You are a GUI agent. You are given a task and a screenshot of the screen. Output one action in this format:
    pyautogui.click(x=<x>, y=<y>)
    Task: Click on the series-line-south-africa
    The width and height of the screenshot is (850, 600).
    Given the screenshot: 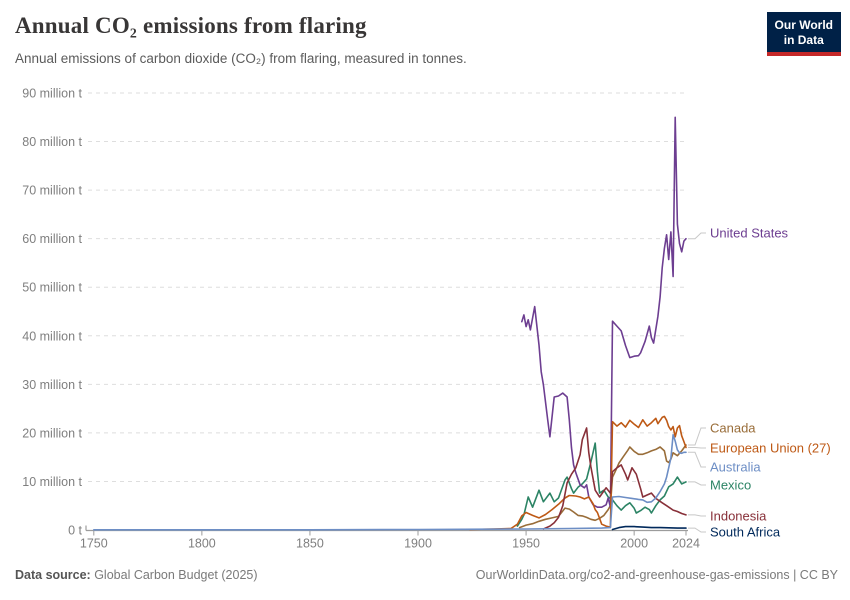 What is the action you would take?
    pyautogui.click(x=649, y=528)
    